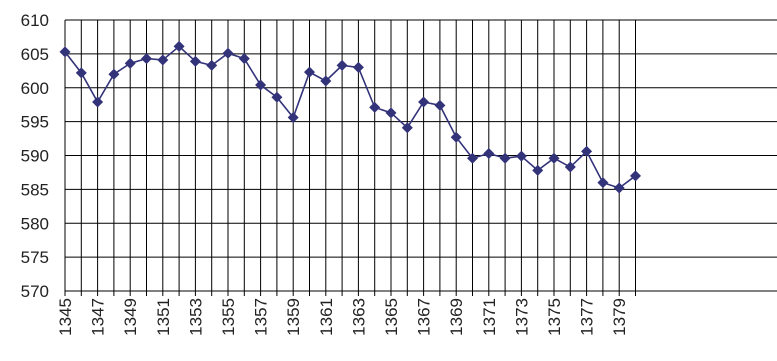 This screenshot has height=361, width=777. I want to click on x-tick-label: 1359, so click(293, 317).